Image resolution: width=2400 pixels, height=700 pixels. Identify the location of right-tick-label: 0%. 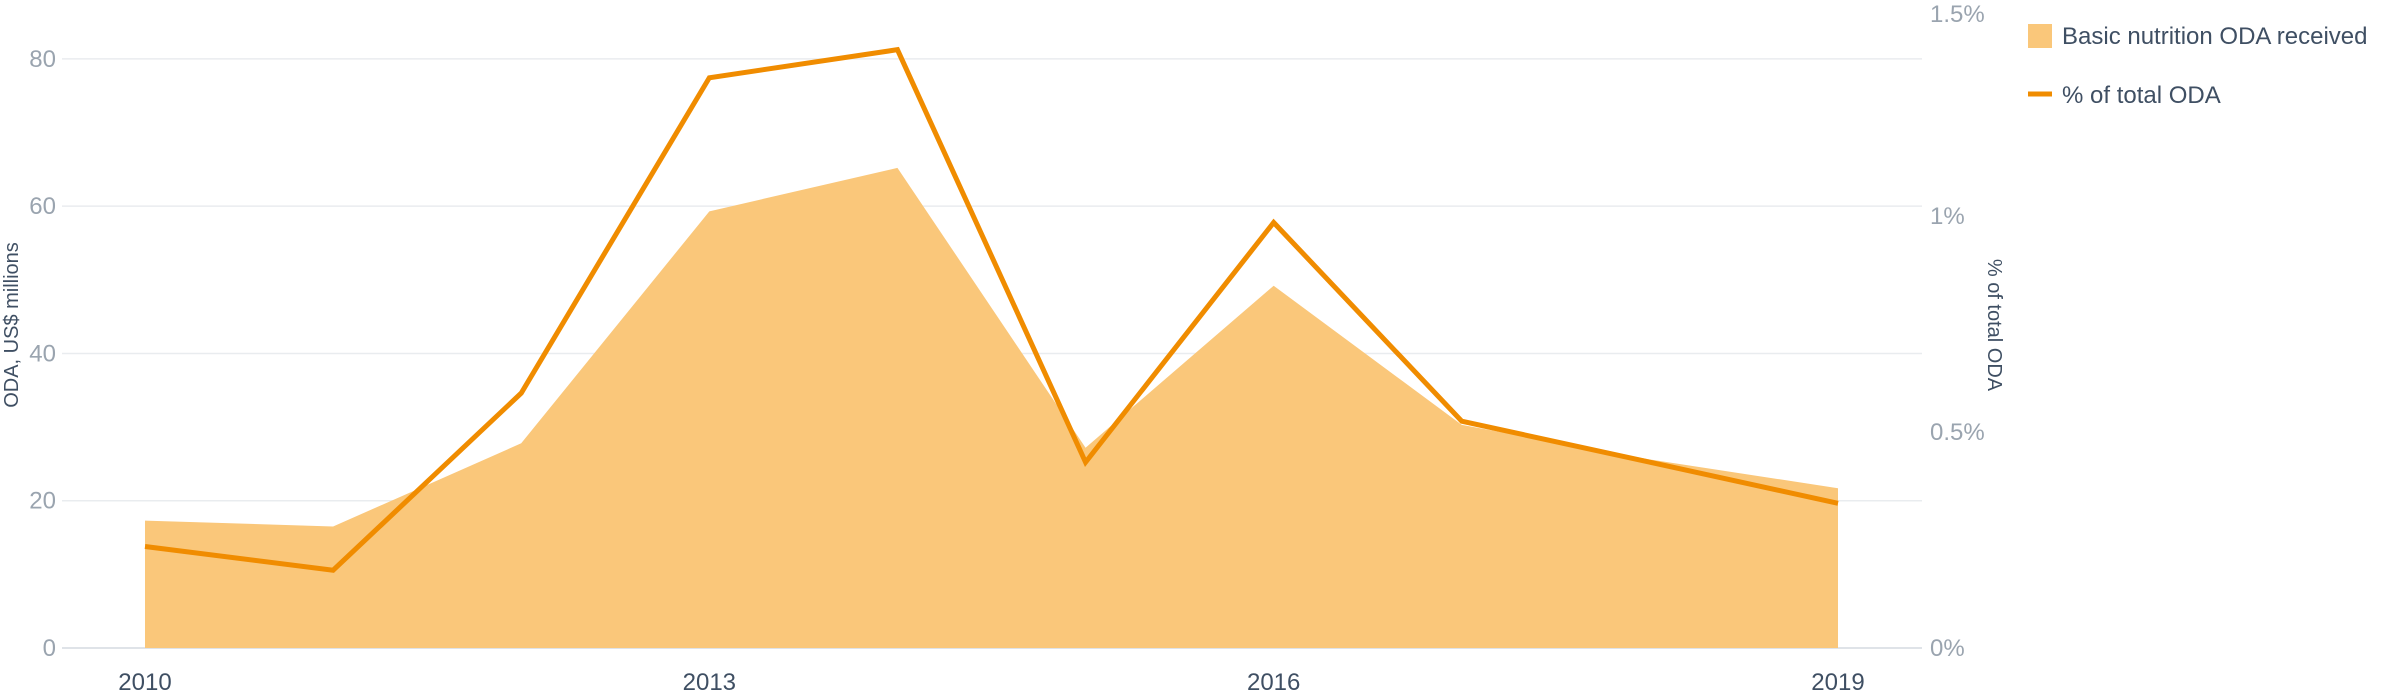
(1947, 648).